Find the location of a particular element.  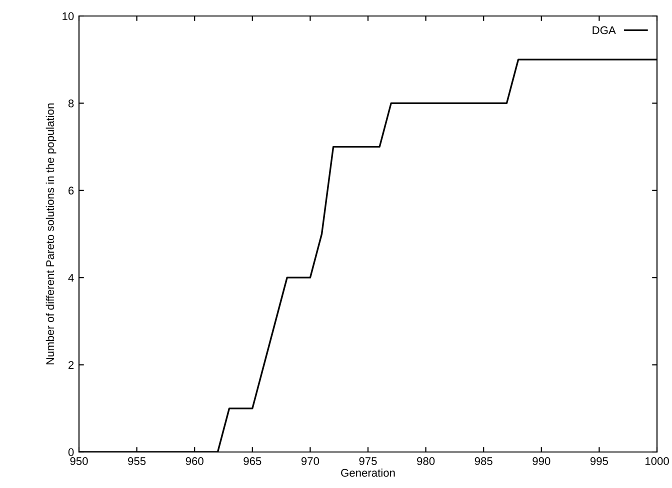

y-tick-label: 10 is located at coordinates (68, 16).